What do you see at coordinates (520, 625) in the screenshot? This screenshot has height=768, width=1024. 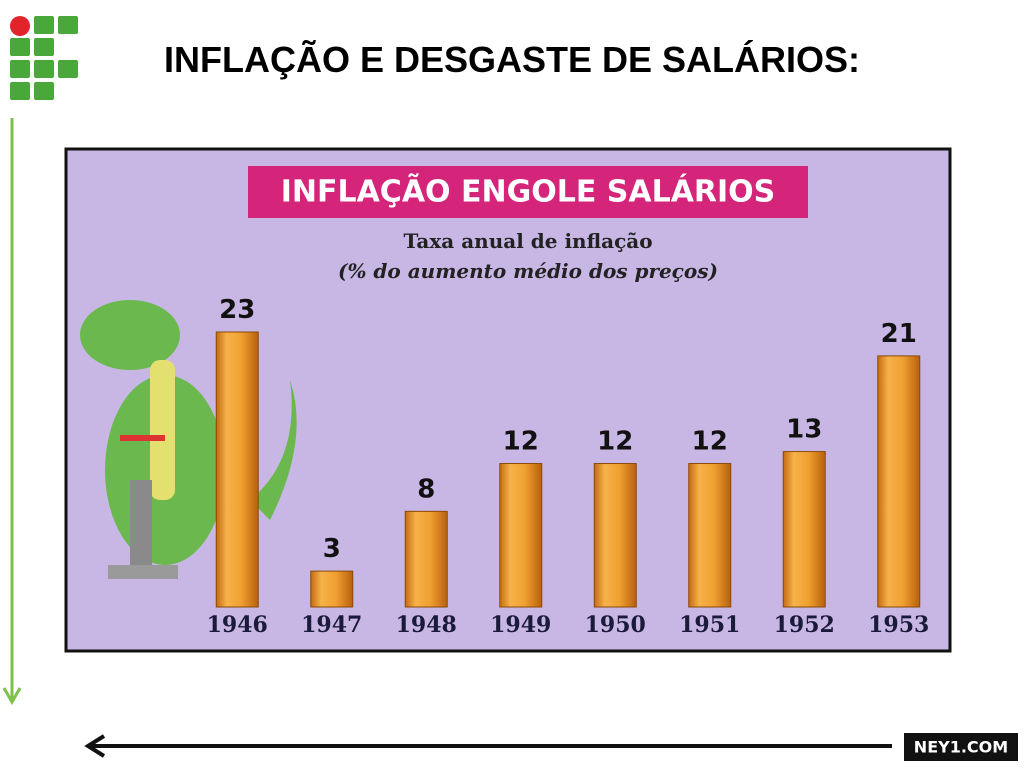 I see `x-tick-label: 1949` at bounding box center [520, 625].